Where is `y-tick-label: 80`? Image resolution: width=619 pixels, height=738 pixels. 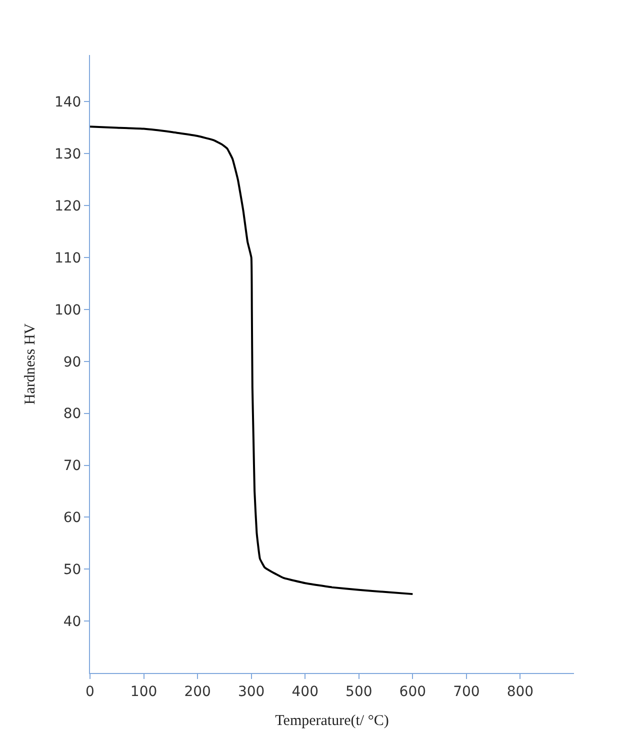
y-tick-label: 80 is located at coordinates (72, 414).